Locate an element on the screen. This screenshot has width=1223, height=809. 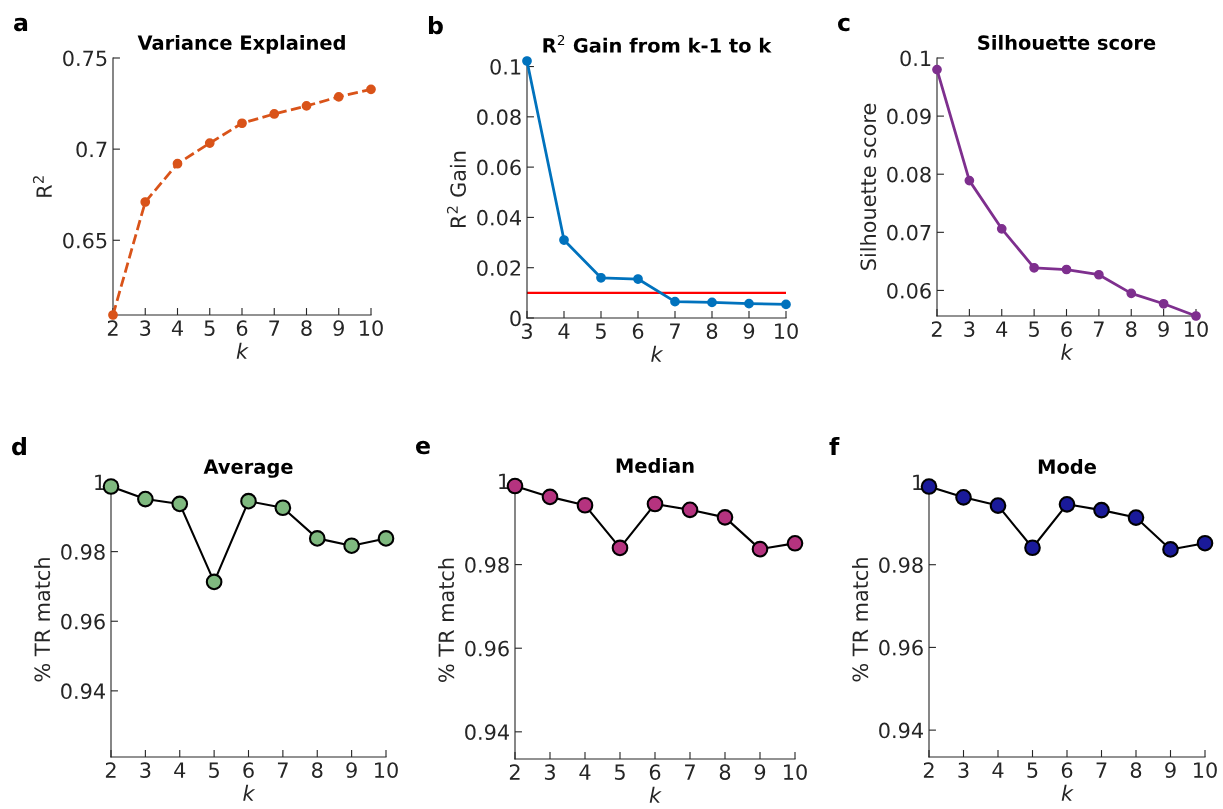
chart-title: Variance Explained is located at coordinates (241, 44).